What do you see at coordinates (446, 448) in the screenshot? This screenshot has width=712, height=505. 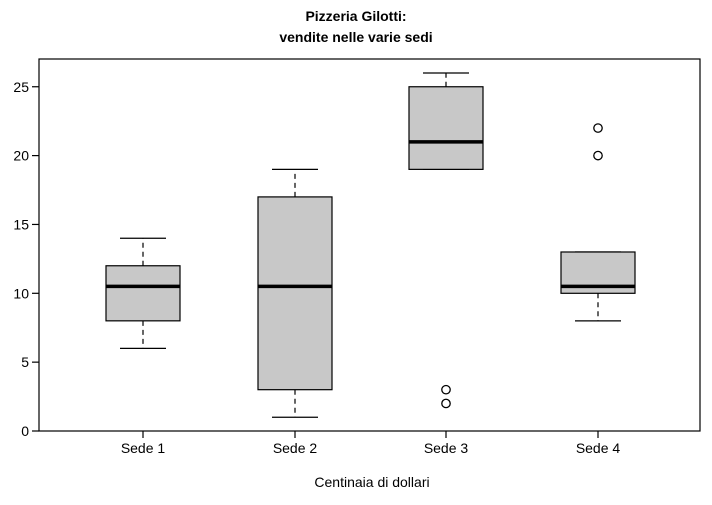 I see `x-tick-label: Sede 3` at bounding box center [446, 448].